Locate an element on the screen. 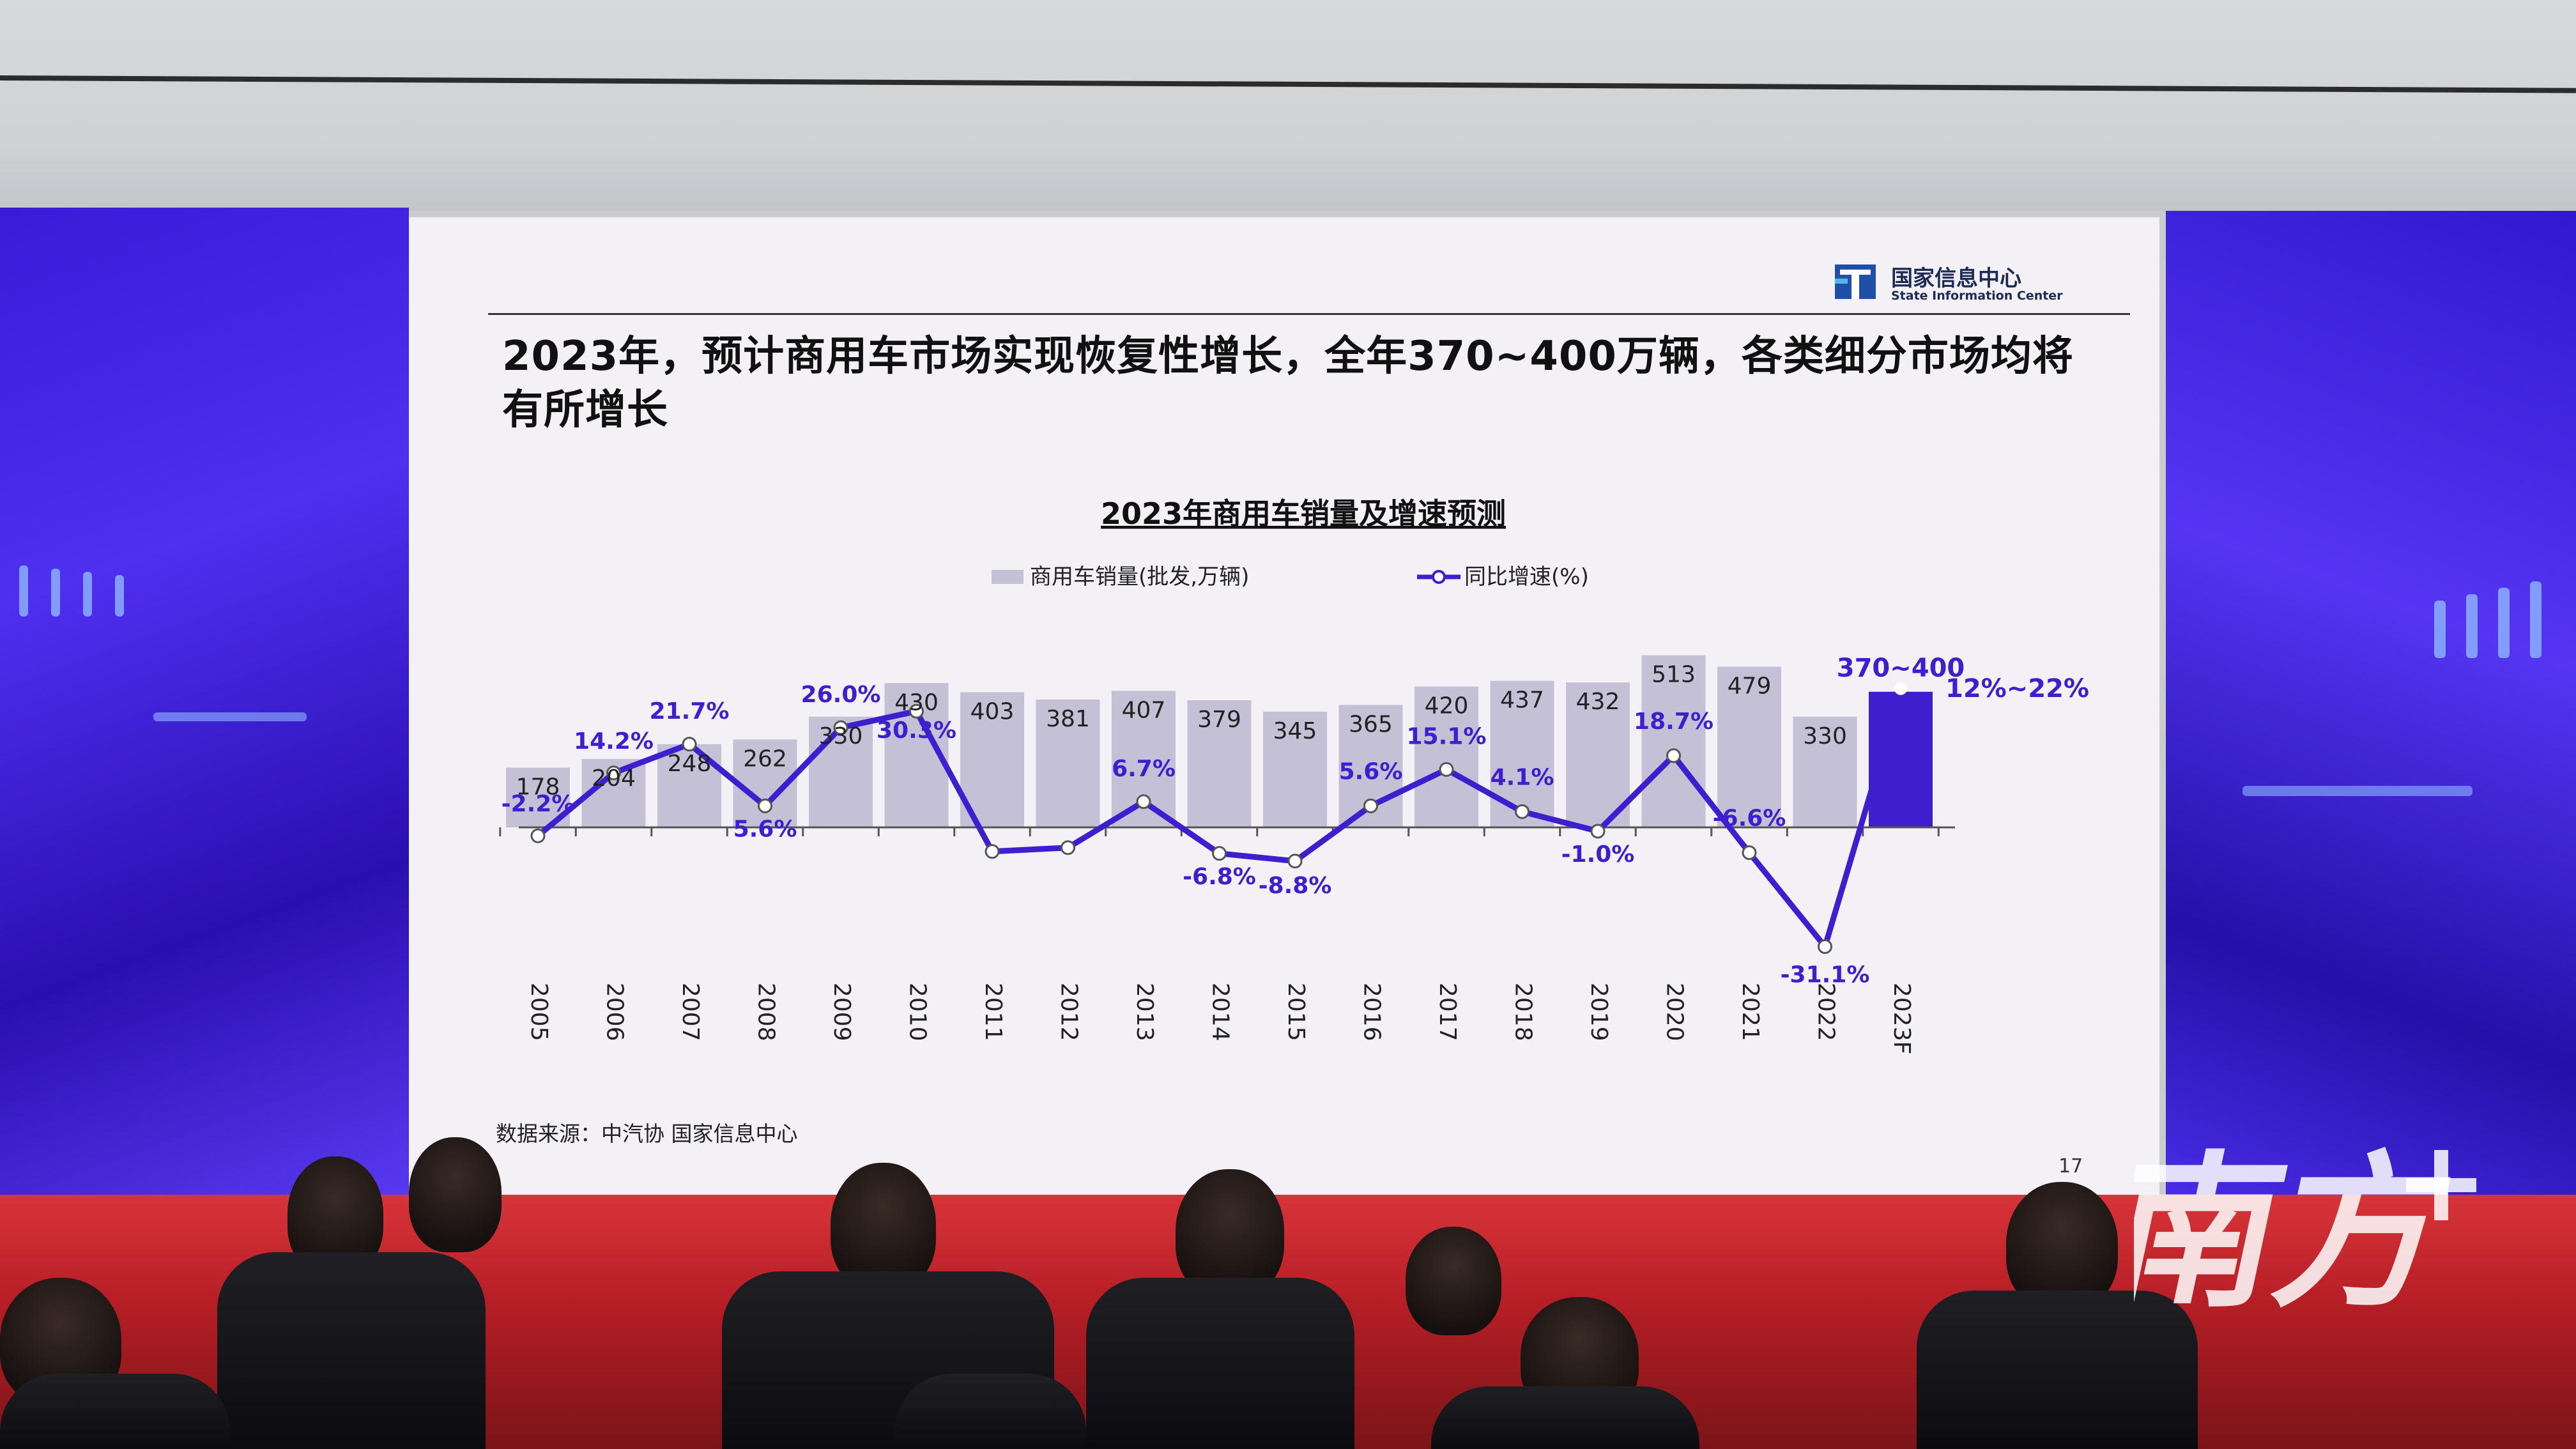  x-axis-label: 2017 is located at coordinates (1447, 1012).